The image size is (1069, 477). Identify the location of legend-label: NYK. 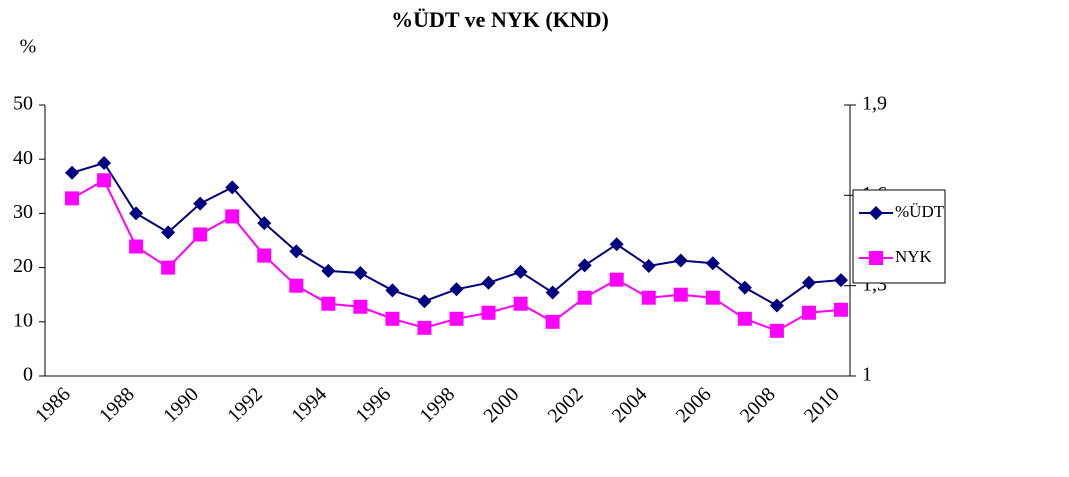
(914, 256).